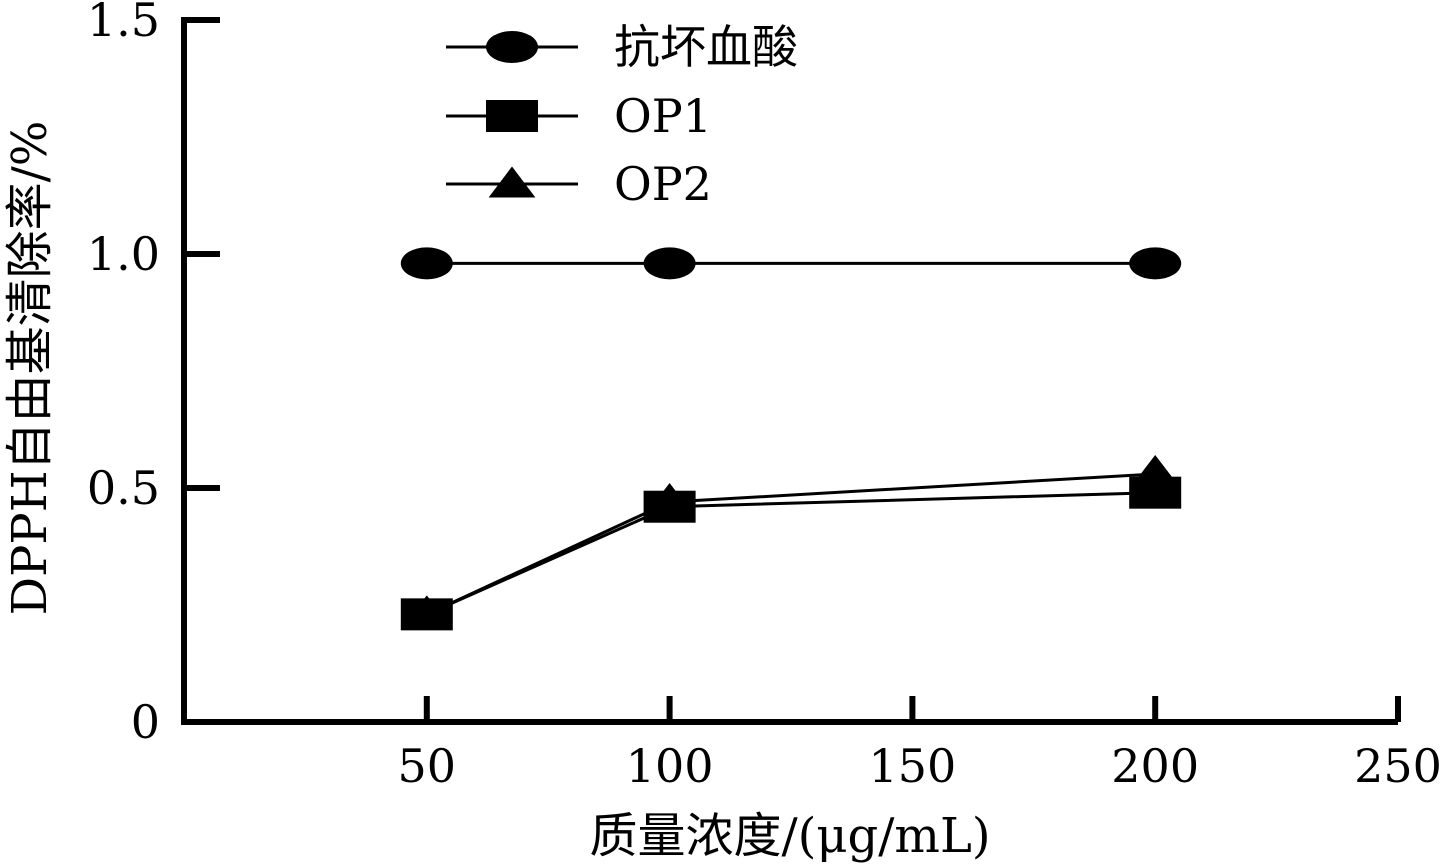 This screenshot has height=864, width=1439. Describe the element at coordinates (123, 254) in the screenshot. I see `y-tick-label: 1.0` at that location.